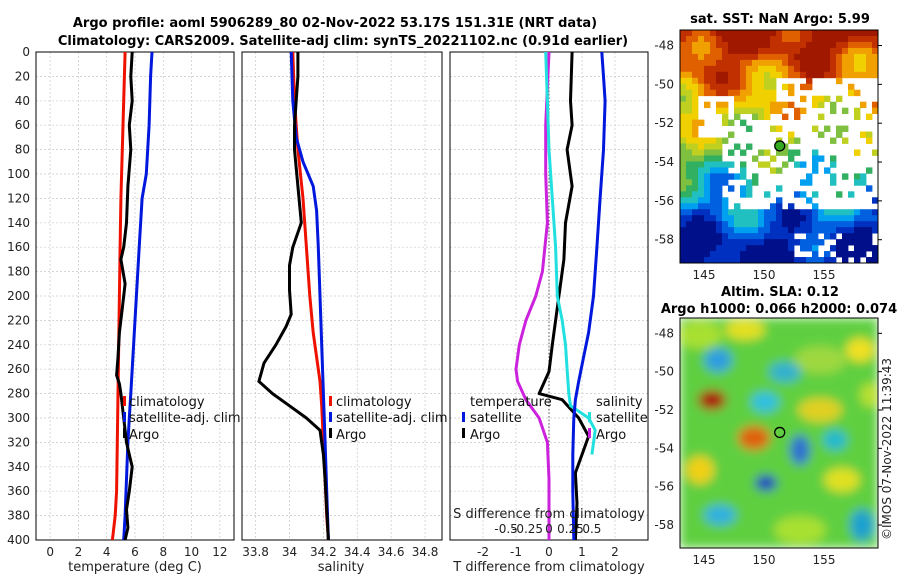 This screenshot has width=900, height=580. I want to click on legend-s-argo: Argo, so click(611, 435).